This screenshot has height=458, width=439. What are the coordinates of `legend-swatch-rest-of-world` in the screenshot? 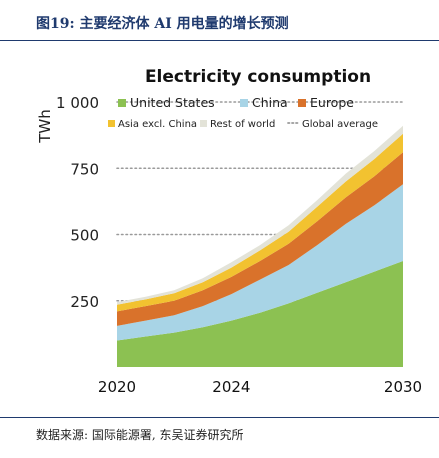 It's located at (203, 123).